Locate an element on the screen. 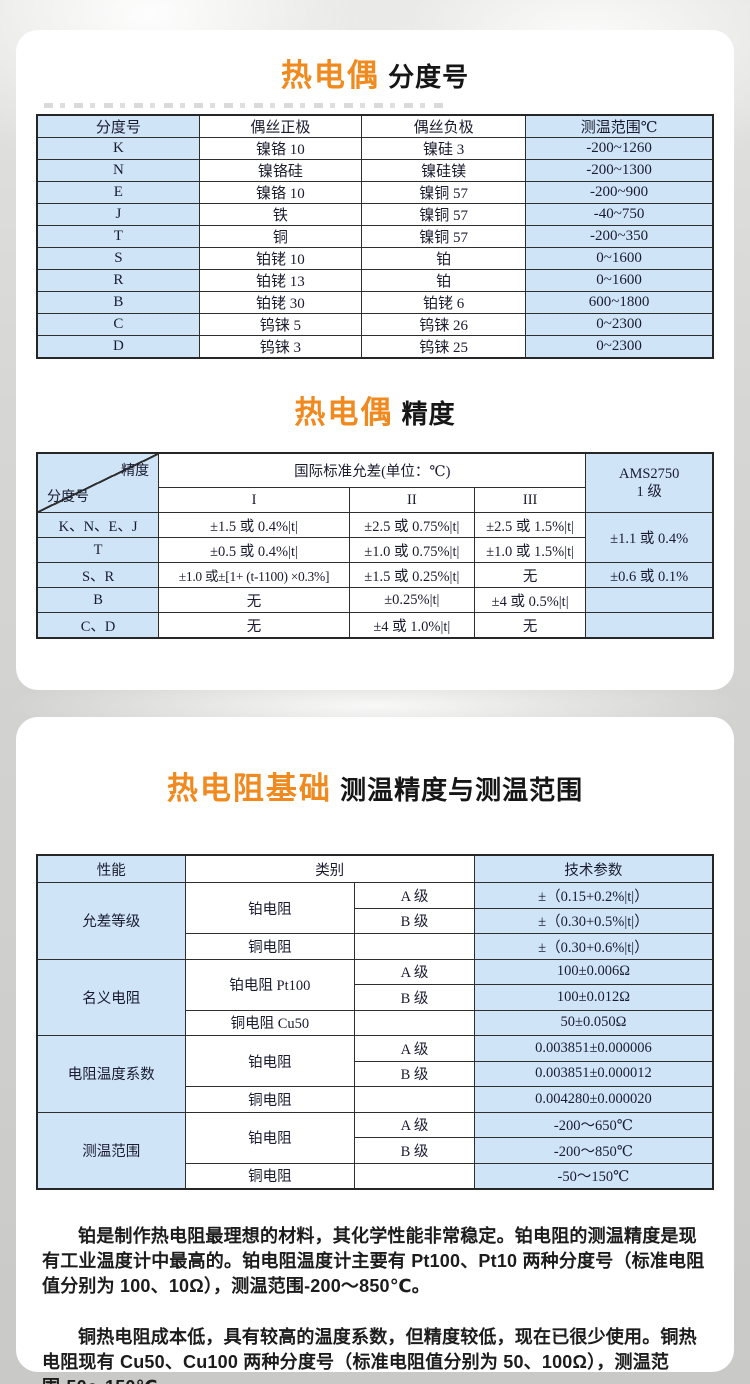  cell: ±0.5 或 0.4%|t| is located at coordinates (254, 550).